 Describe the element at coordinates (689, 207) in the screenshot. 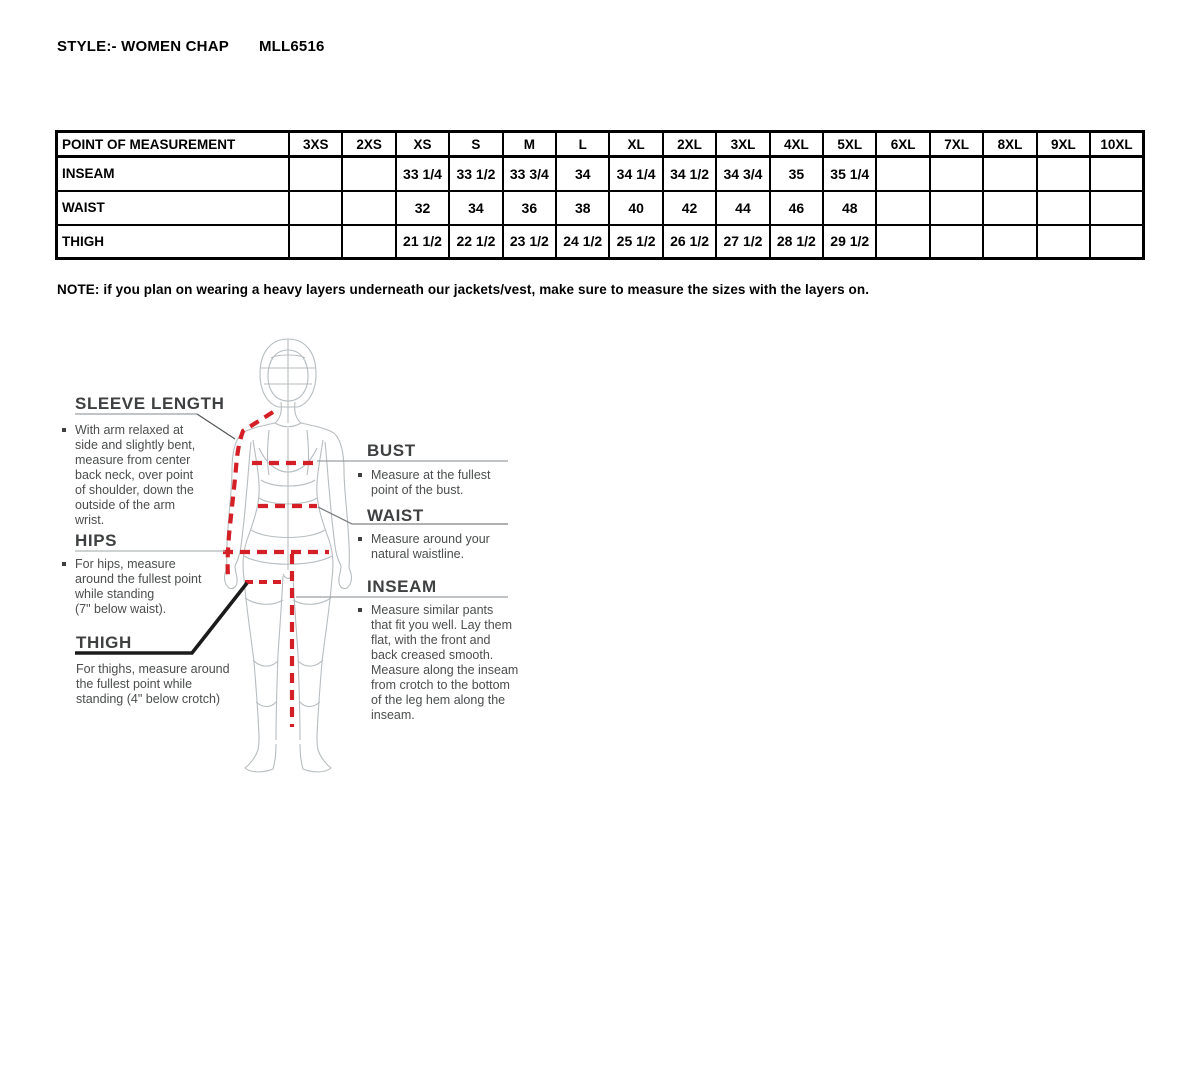

I see `size-value-cell: 42` at that location.